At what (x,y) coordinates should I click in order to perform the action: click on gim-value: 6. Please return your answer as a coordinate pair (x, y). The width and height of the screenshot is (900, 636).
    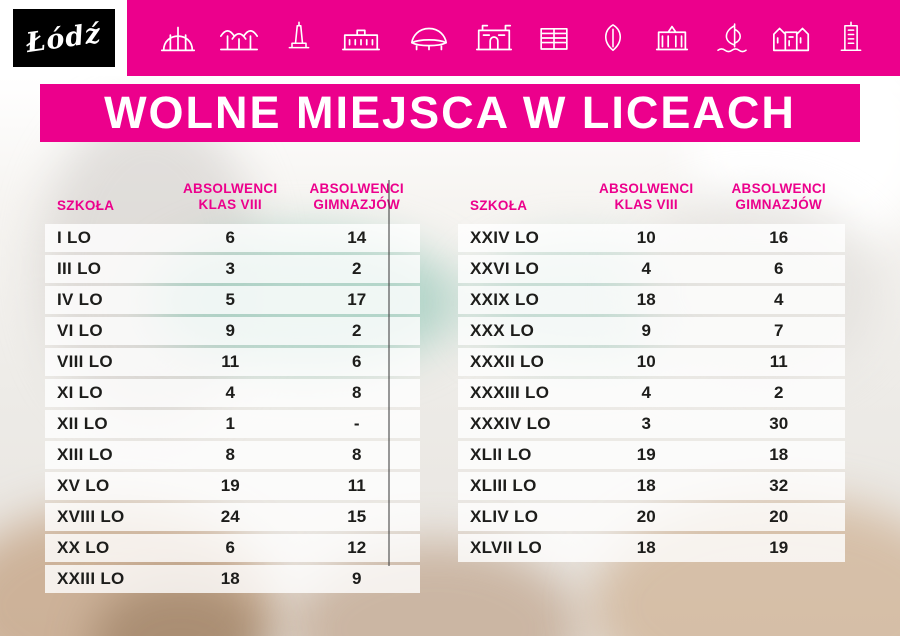
    Looking at the image, I should click on (357, 361).